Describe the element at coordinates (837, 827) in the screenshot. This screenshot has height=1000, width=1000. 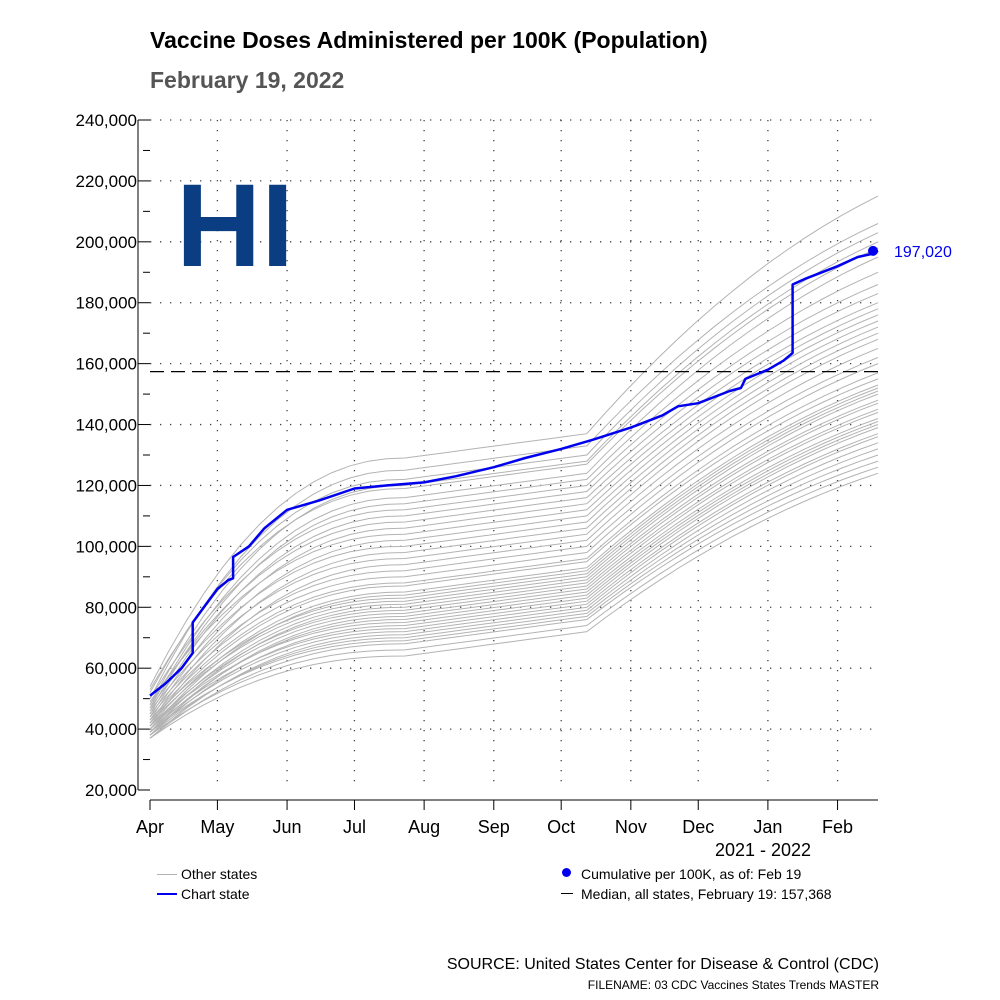
I see `x-tick-label: Feb` at that location.